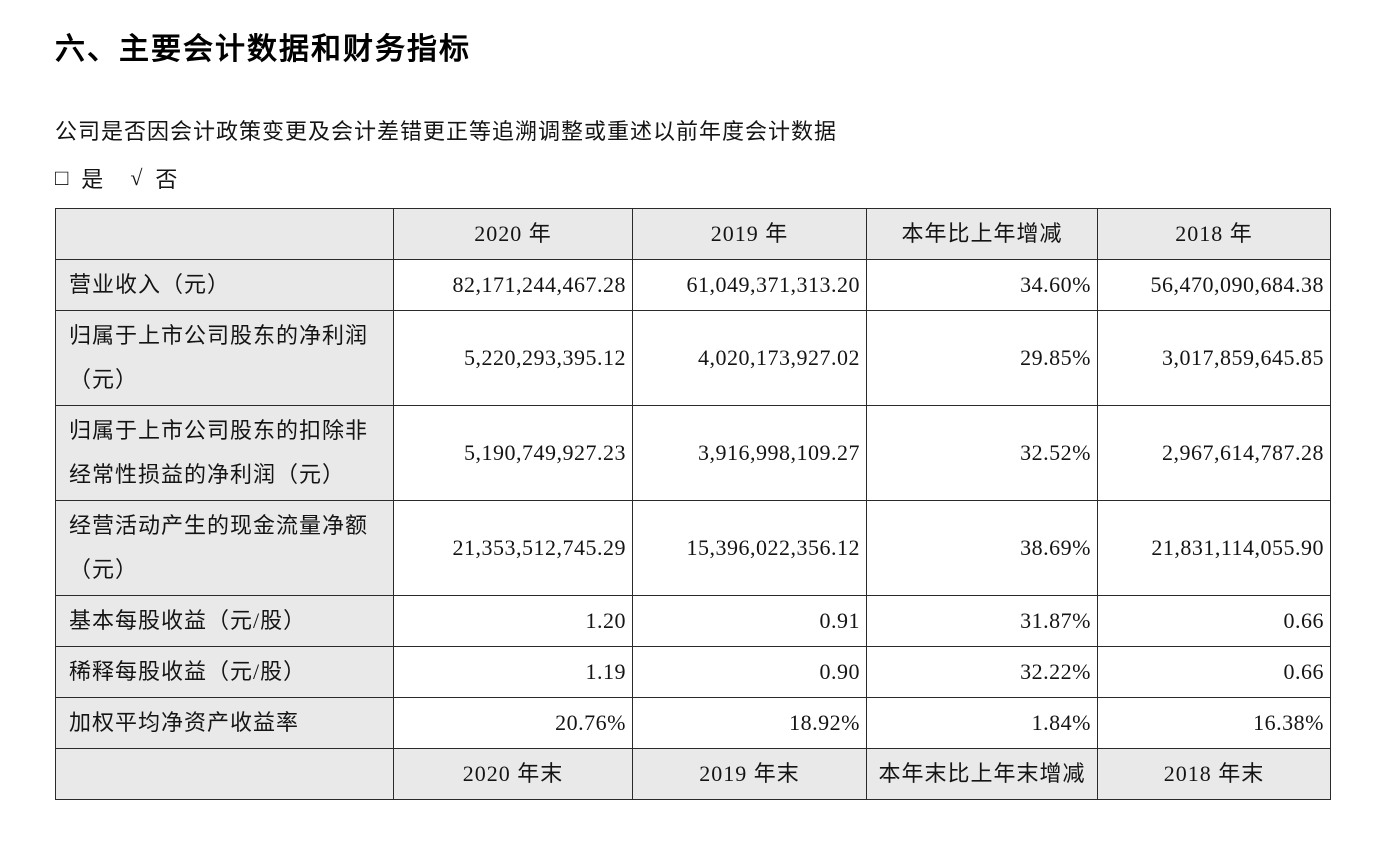 The height and width of the screenshot is (860, 1388). What do you see at coordinates (692, 178) in the screenshot?
I see `yes-no-options: □ 是 √ 否` at bounding box center [692, 178].